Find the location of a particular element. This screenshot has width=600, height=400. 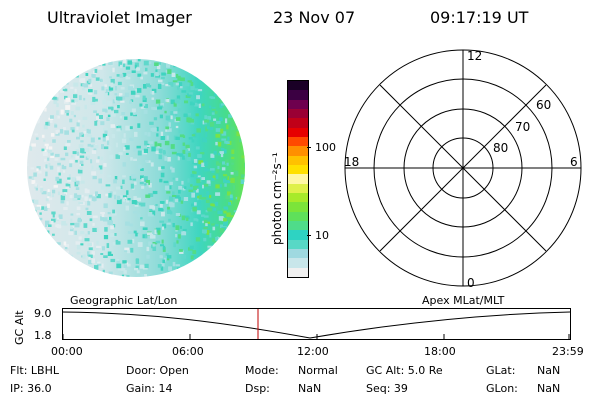

colorbar-tick-label: 10 is located at coordinates (322, 235).